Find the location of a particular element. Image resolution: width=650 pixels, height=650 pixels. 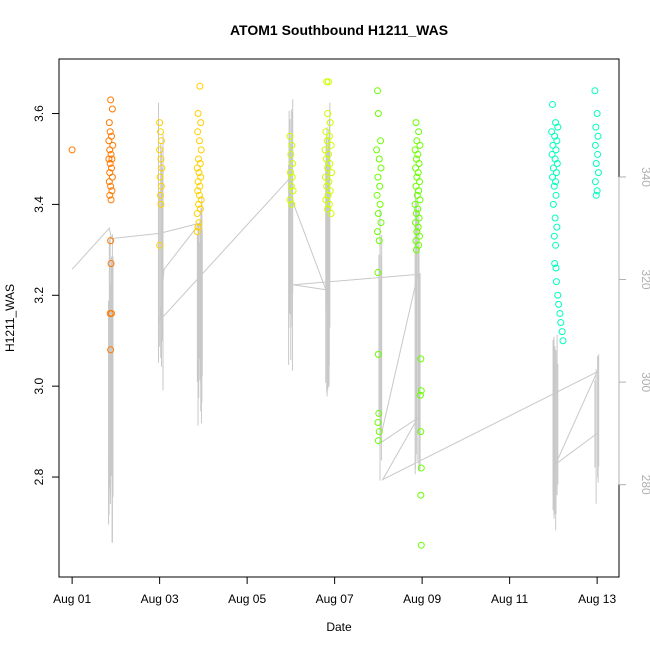

y2-tick-label: 300 is located at coordinates (644, 382).